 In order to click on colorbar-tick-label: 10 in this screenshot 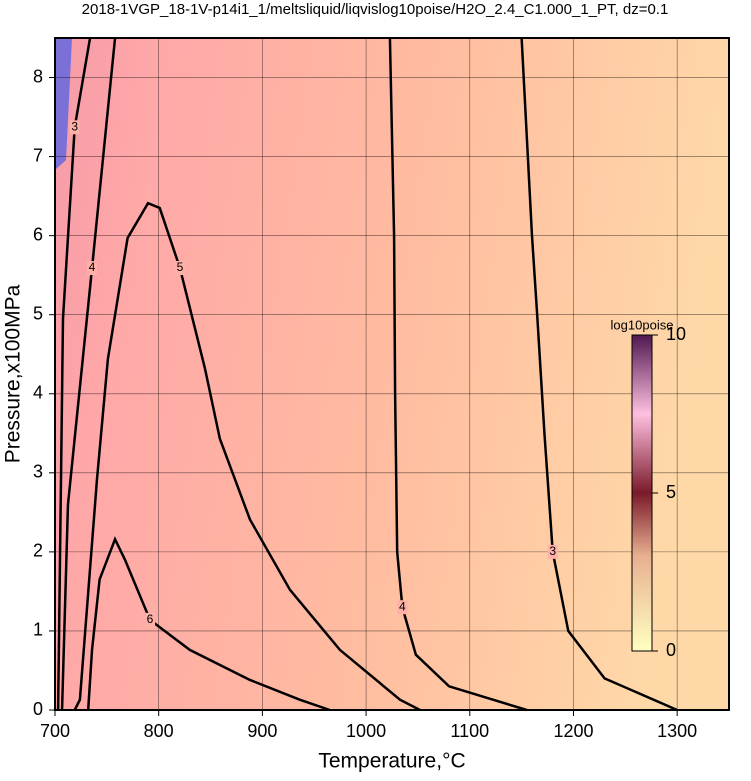, I will do `click(676, 334)`.